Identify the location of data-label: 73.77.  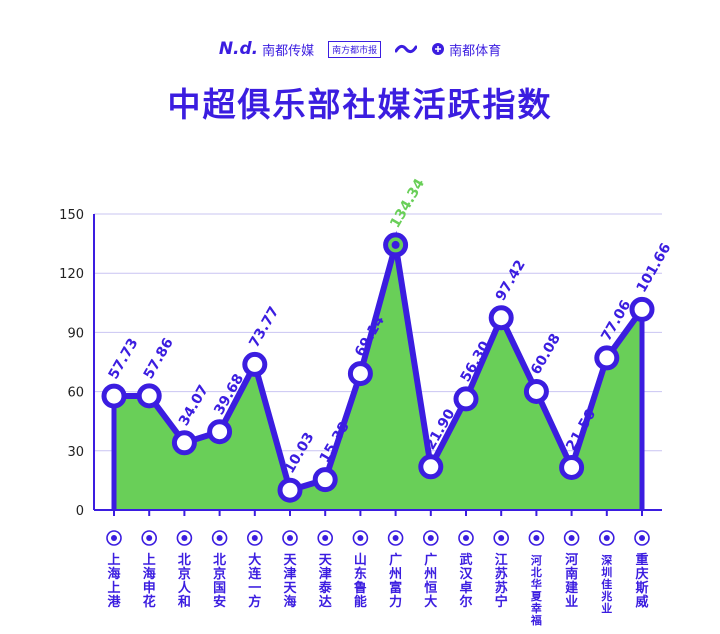
(264, 327).